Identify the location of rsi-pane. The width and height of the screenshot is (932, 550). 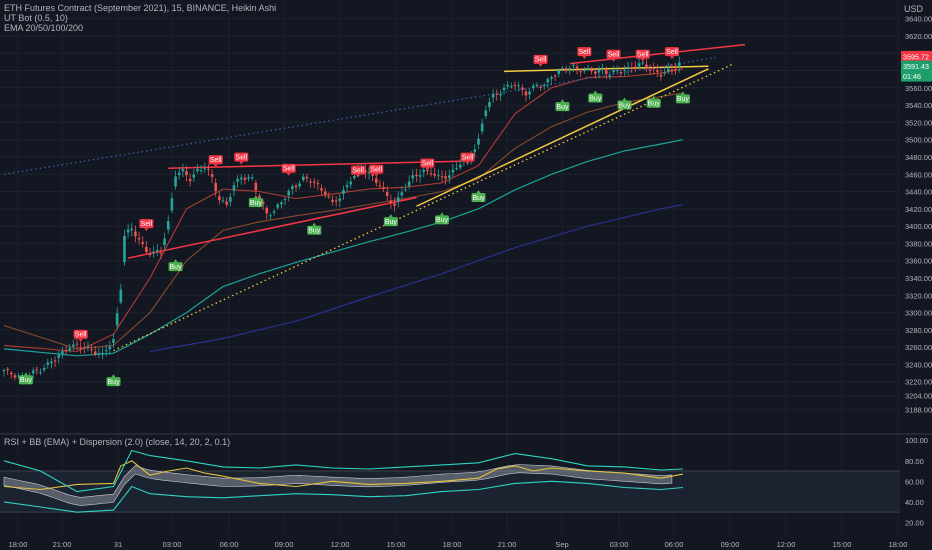
(450, 481).